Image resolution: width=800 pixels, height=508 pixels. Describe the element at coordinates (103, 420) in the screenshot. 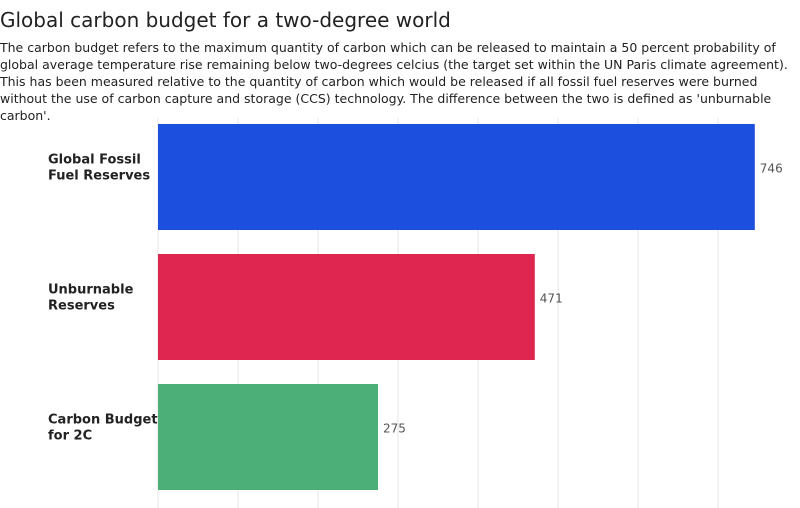

I see `category-label: Carbon Budget` at that location.